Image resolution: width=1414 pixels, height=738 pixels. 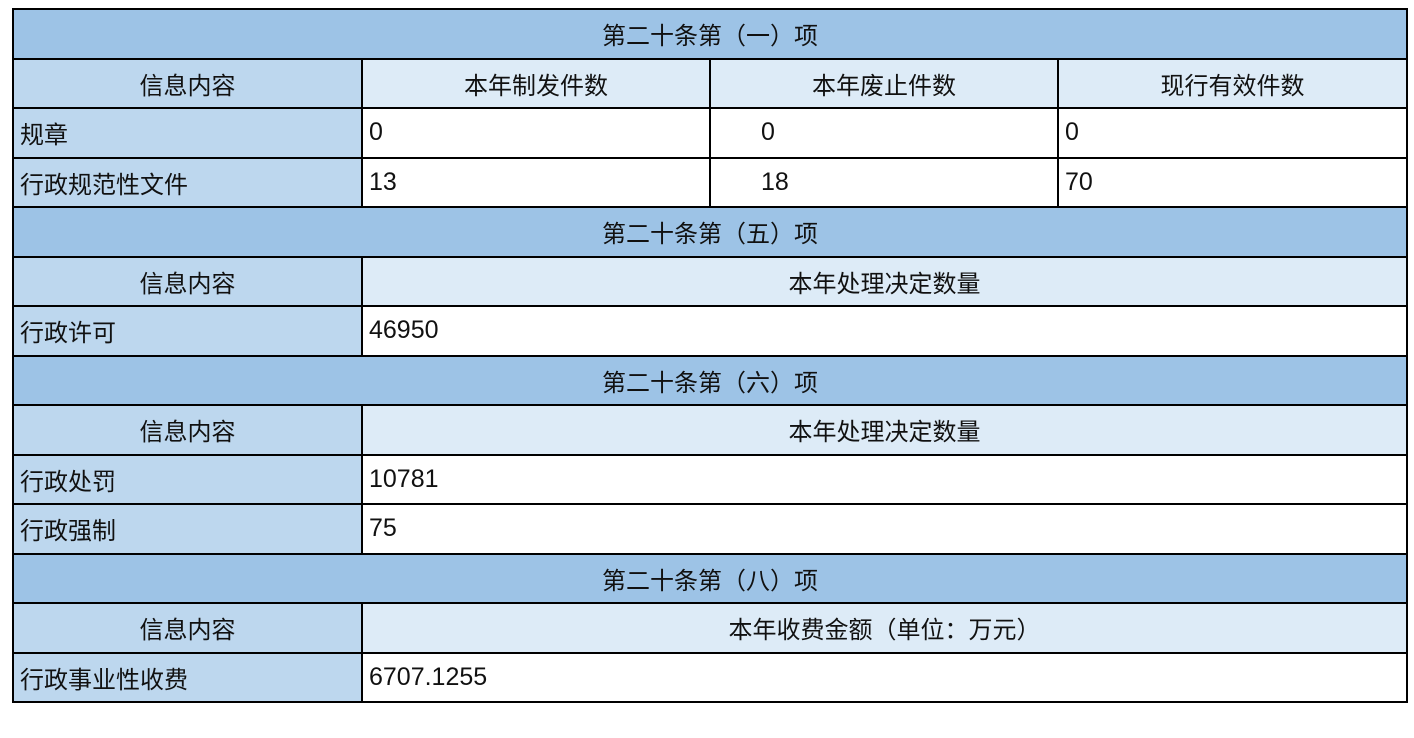 I want to click on table-row: 行政事业性收费 6707.1255, so click(x=710, y=677).